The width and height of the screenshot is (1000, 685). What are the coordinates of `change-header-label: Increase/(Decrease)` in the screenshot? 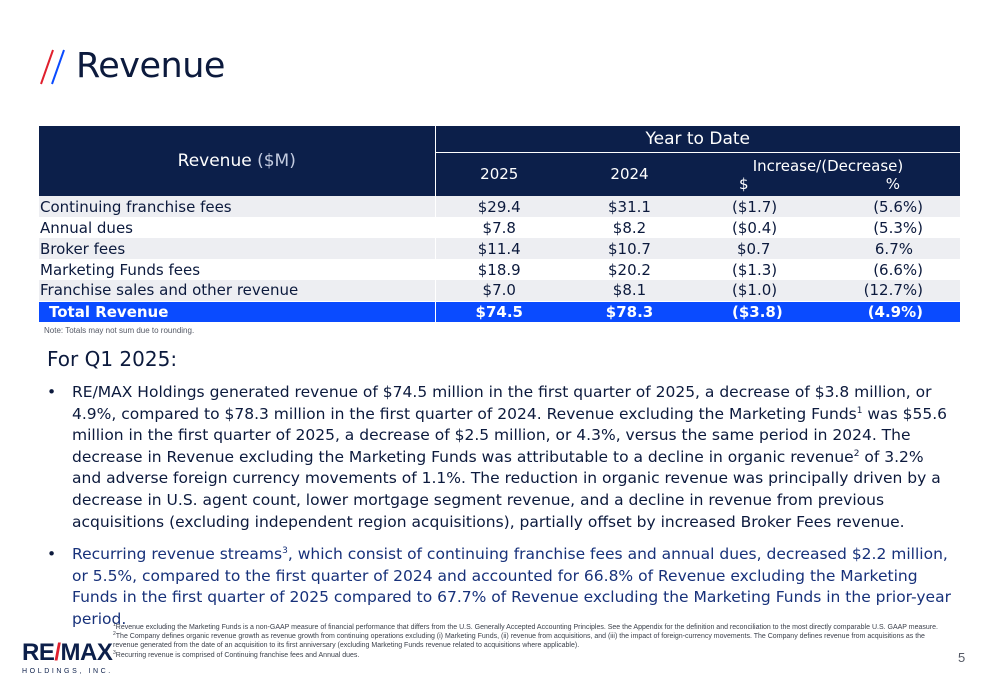 It's located at (828, 165).